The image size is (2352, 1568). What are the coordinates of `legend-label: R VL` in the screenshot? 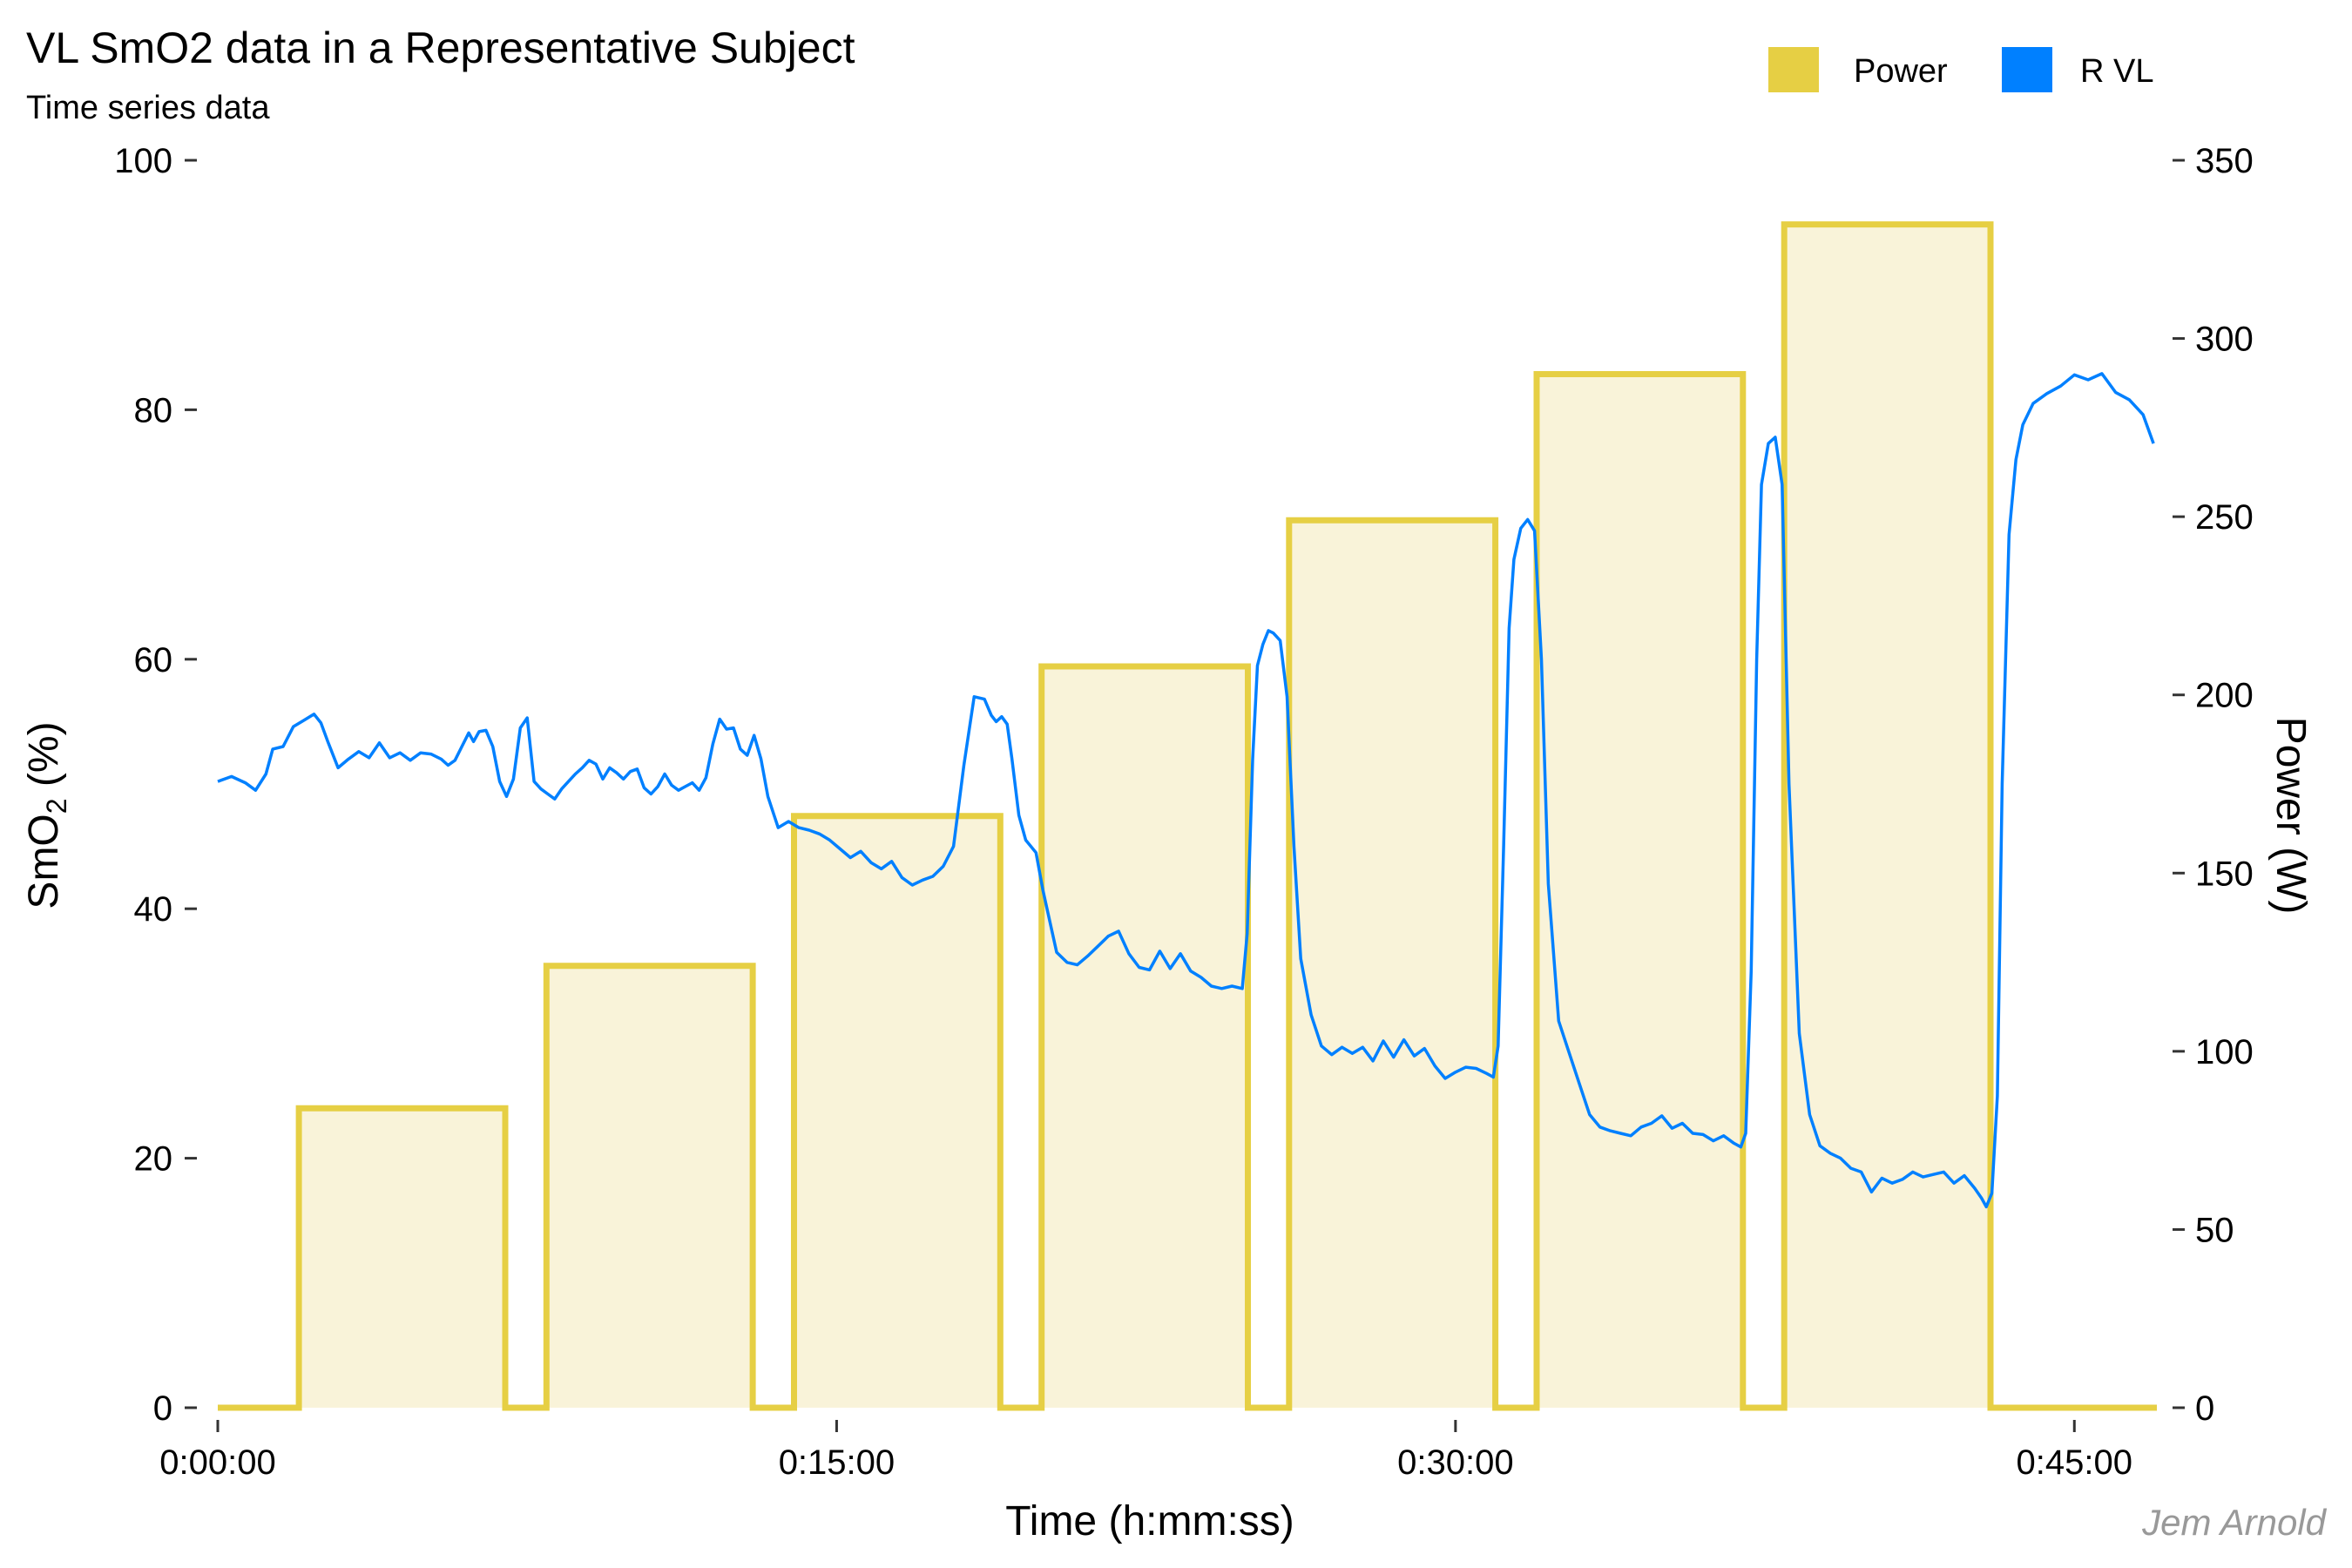 It's located at (2116, 71).